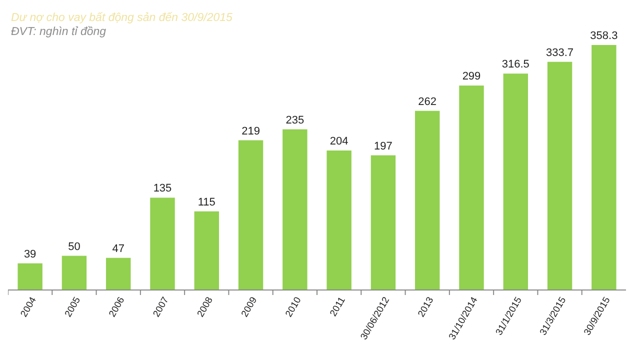 The height and width of the screenshot is (350, 640). I want to click on chart-title: Dư nợ cho vay bất động sản đến 30/9/2015, so click(122, 18).